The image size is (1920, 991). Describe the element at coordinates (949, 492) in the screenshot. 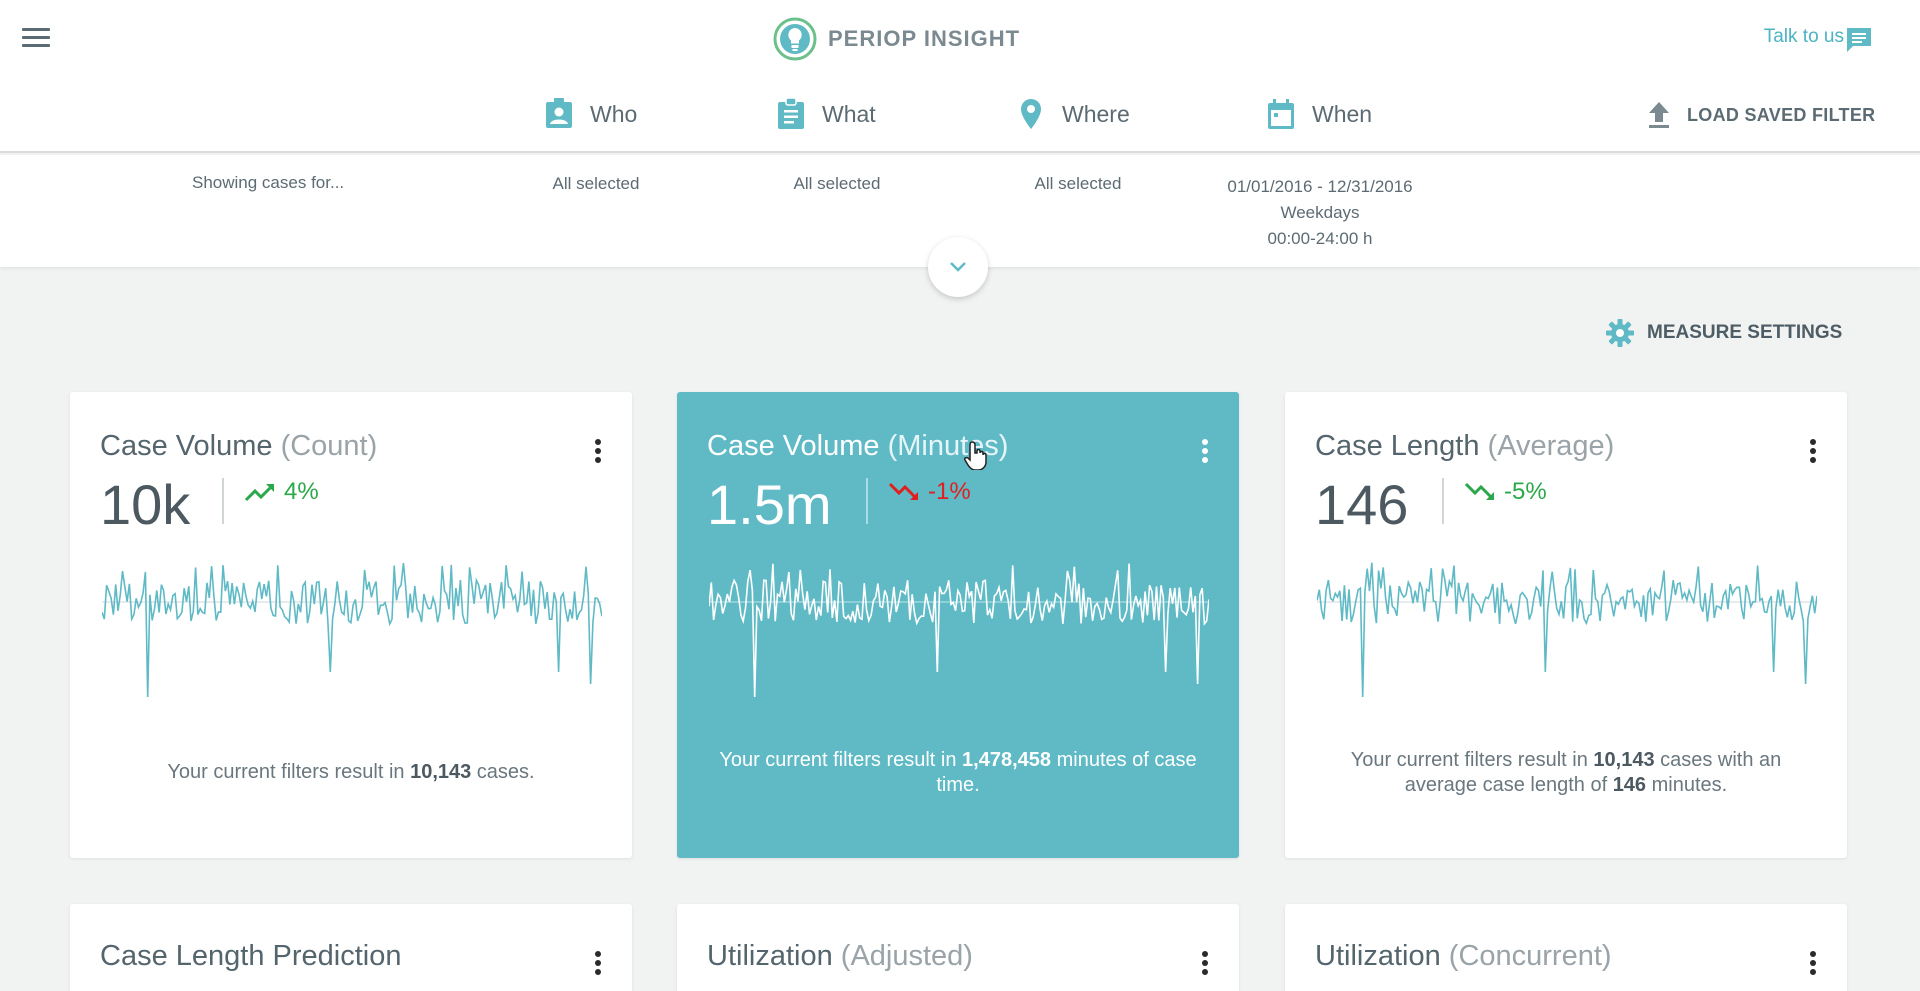

I see `trend-value: -1%` at that location.